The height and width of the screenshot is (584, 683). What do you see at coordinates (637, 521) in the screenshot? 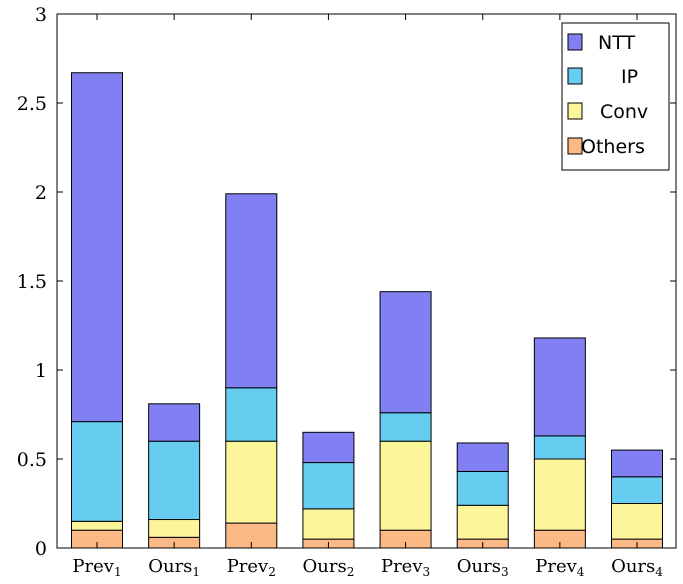
I see `bar-conv-ours4` at bounding box center [637, 521].